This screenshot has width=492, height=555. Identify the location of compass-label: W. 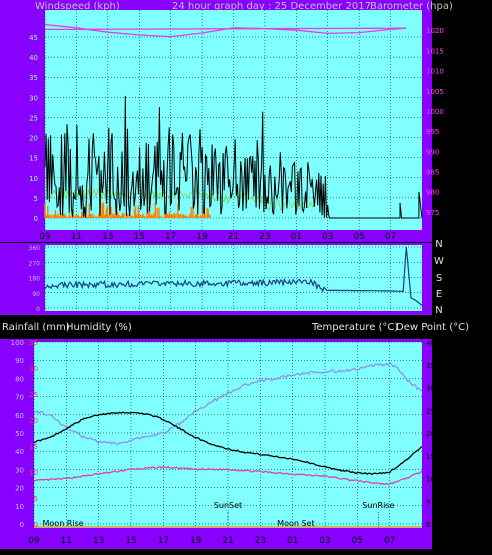
(439, 261).